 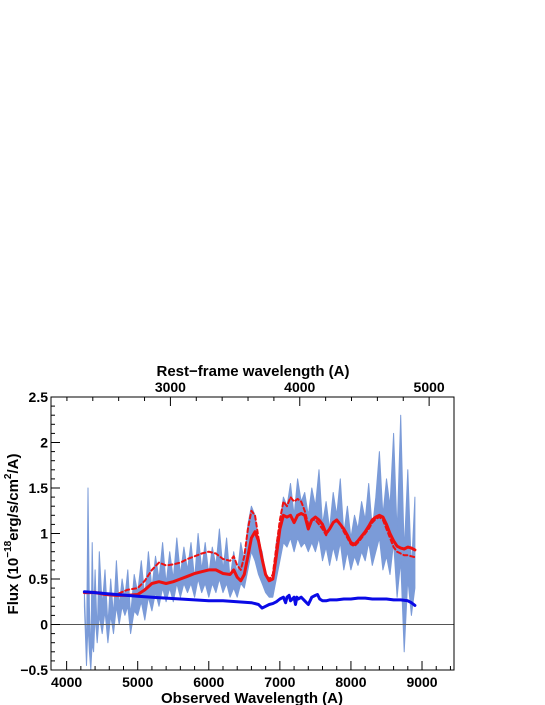 What do you see at coordinates (39, 488) in the screenshot?
I see `y-tick-label: 1.5` at bounding box center [39, 488].